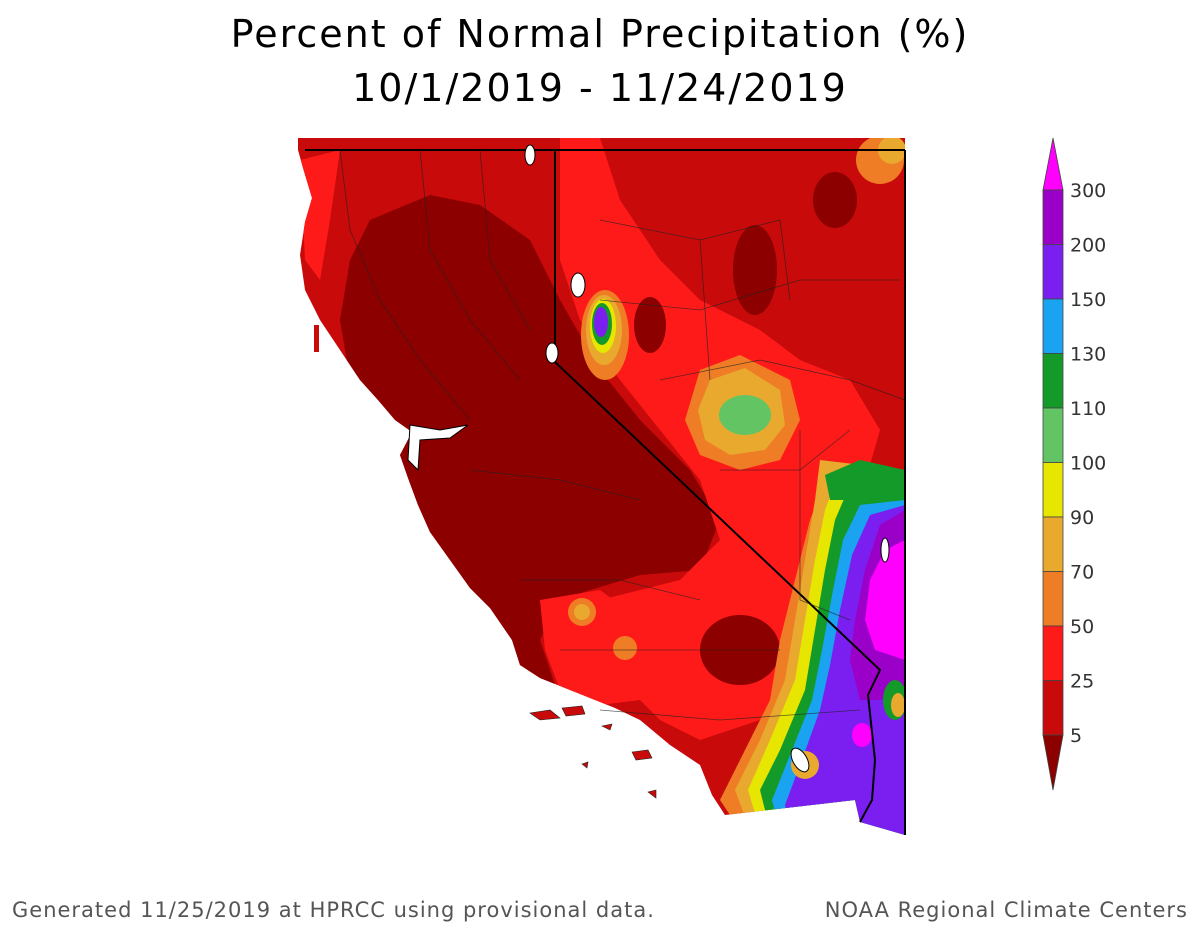 The image size is (1200, 927). What do you see at coordinates (1082, 518) in the screenshot?
I see `legend-label: 90` at bounding box center [1082, 518].